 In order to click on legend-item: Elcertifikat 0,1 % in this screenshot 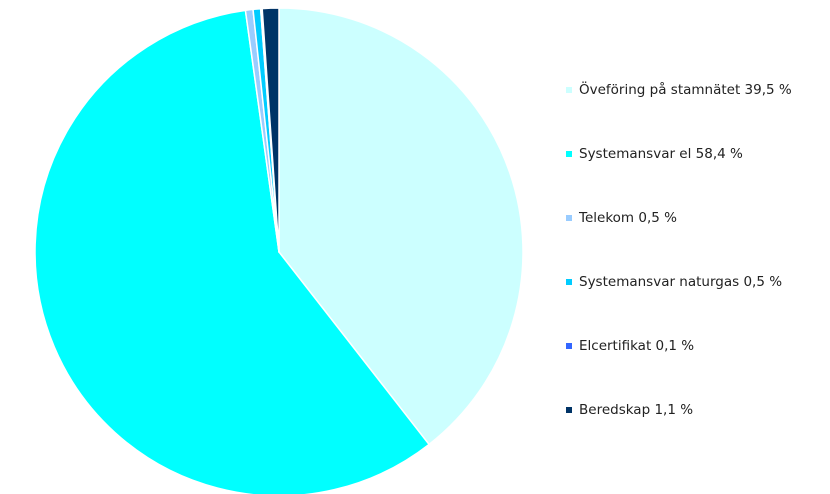, I will do `click(679, 346)`.